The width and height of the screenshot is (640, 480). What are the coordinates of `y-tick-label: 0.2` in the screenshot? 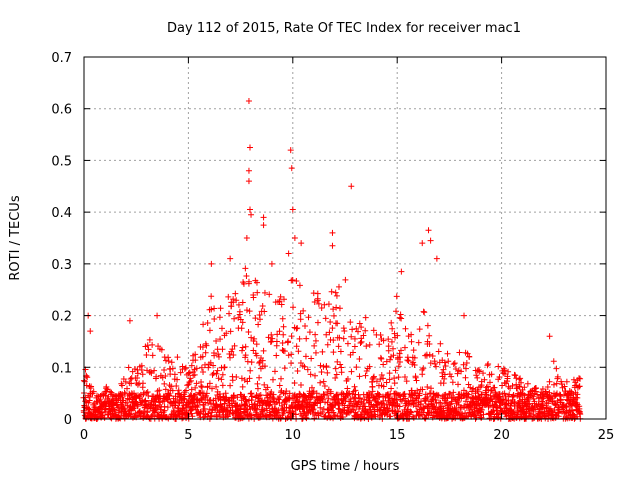 It's located at (61, 317).